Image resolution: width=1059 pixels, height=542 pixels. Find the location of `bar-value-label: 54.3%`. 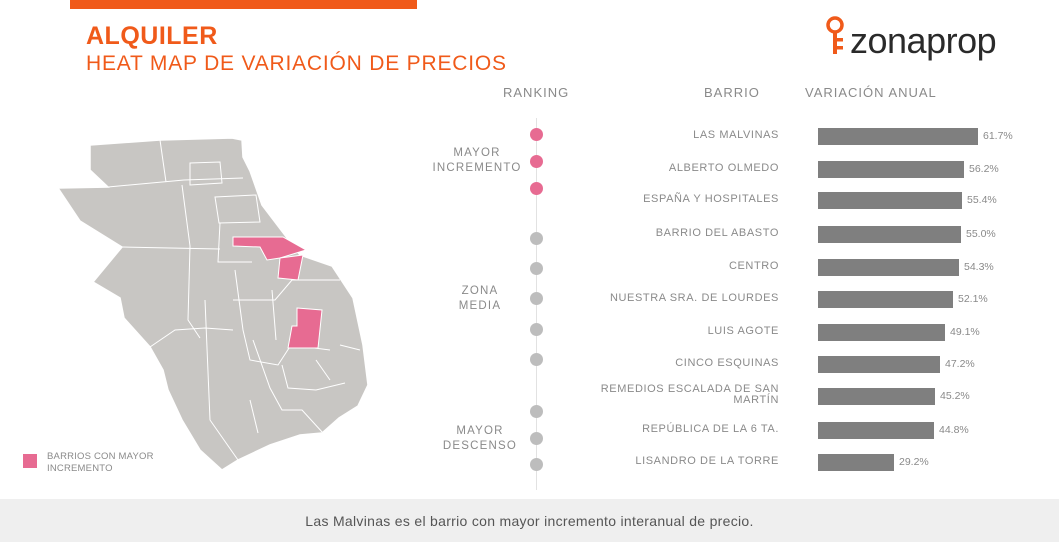

bar-value-label: 54.3% is located at coordinates (979, 267).